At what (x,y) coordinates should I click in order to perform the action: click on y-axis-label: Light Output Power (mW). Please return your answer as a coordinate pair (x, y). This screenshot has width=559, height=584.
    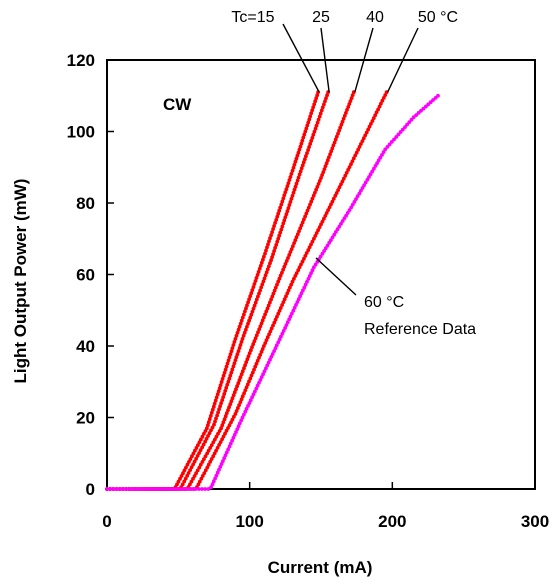
    Looking at the image, I should click on (20, 281).